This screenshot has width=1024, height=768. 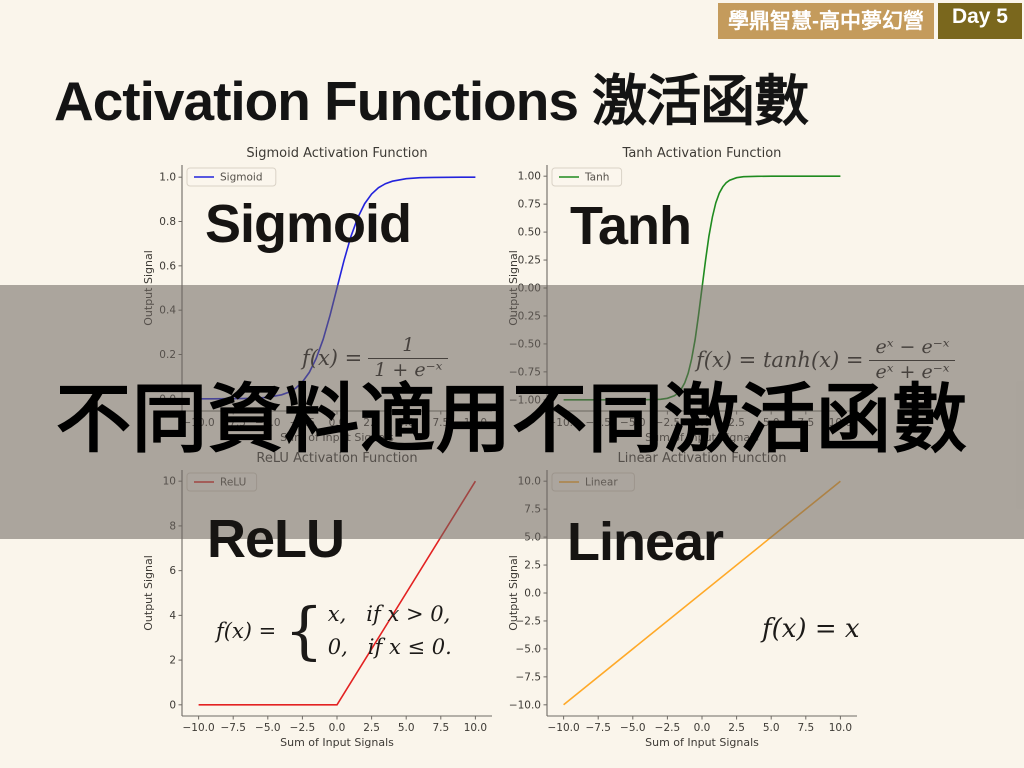 I want to click on relu-xlabel: Sum of Input Signals, so click(x=337, y=742).